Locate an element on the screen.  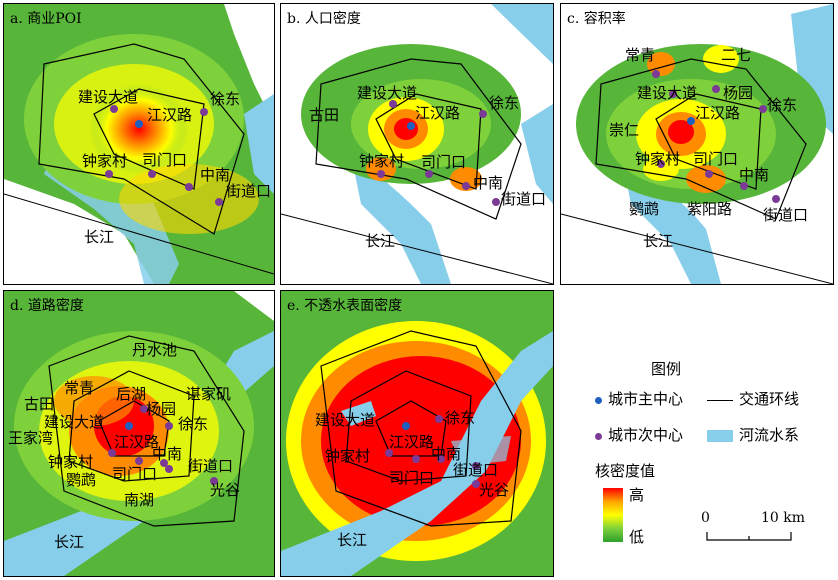
legend-main-center: 城市主中心 is located at coordinates (639, 398).